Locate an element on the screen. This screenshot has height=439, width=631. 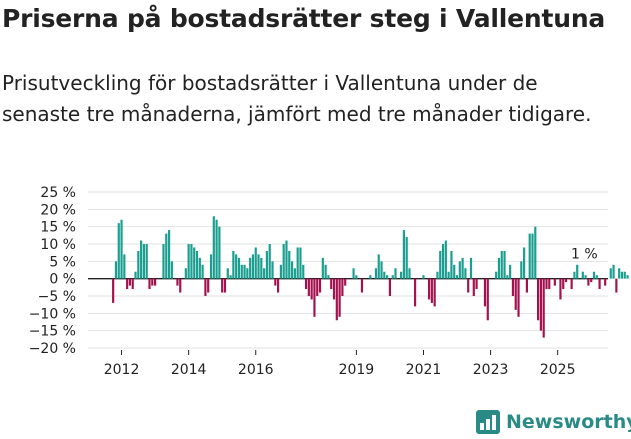
newsworthy-logo: Newsworthy is located at coordinates (553, 422).